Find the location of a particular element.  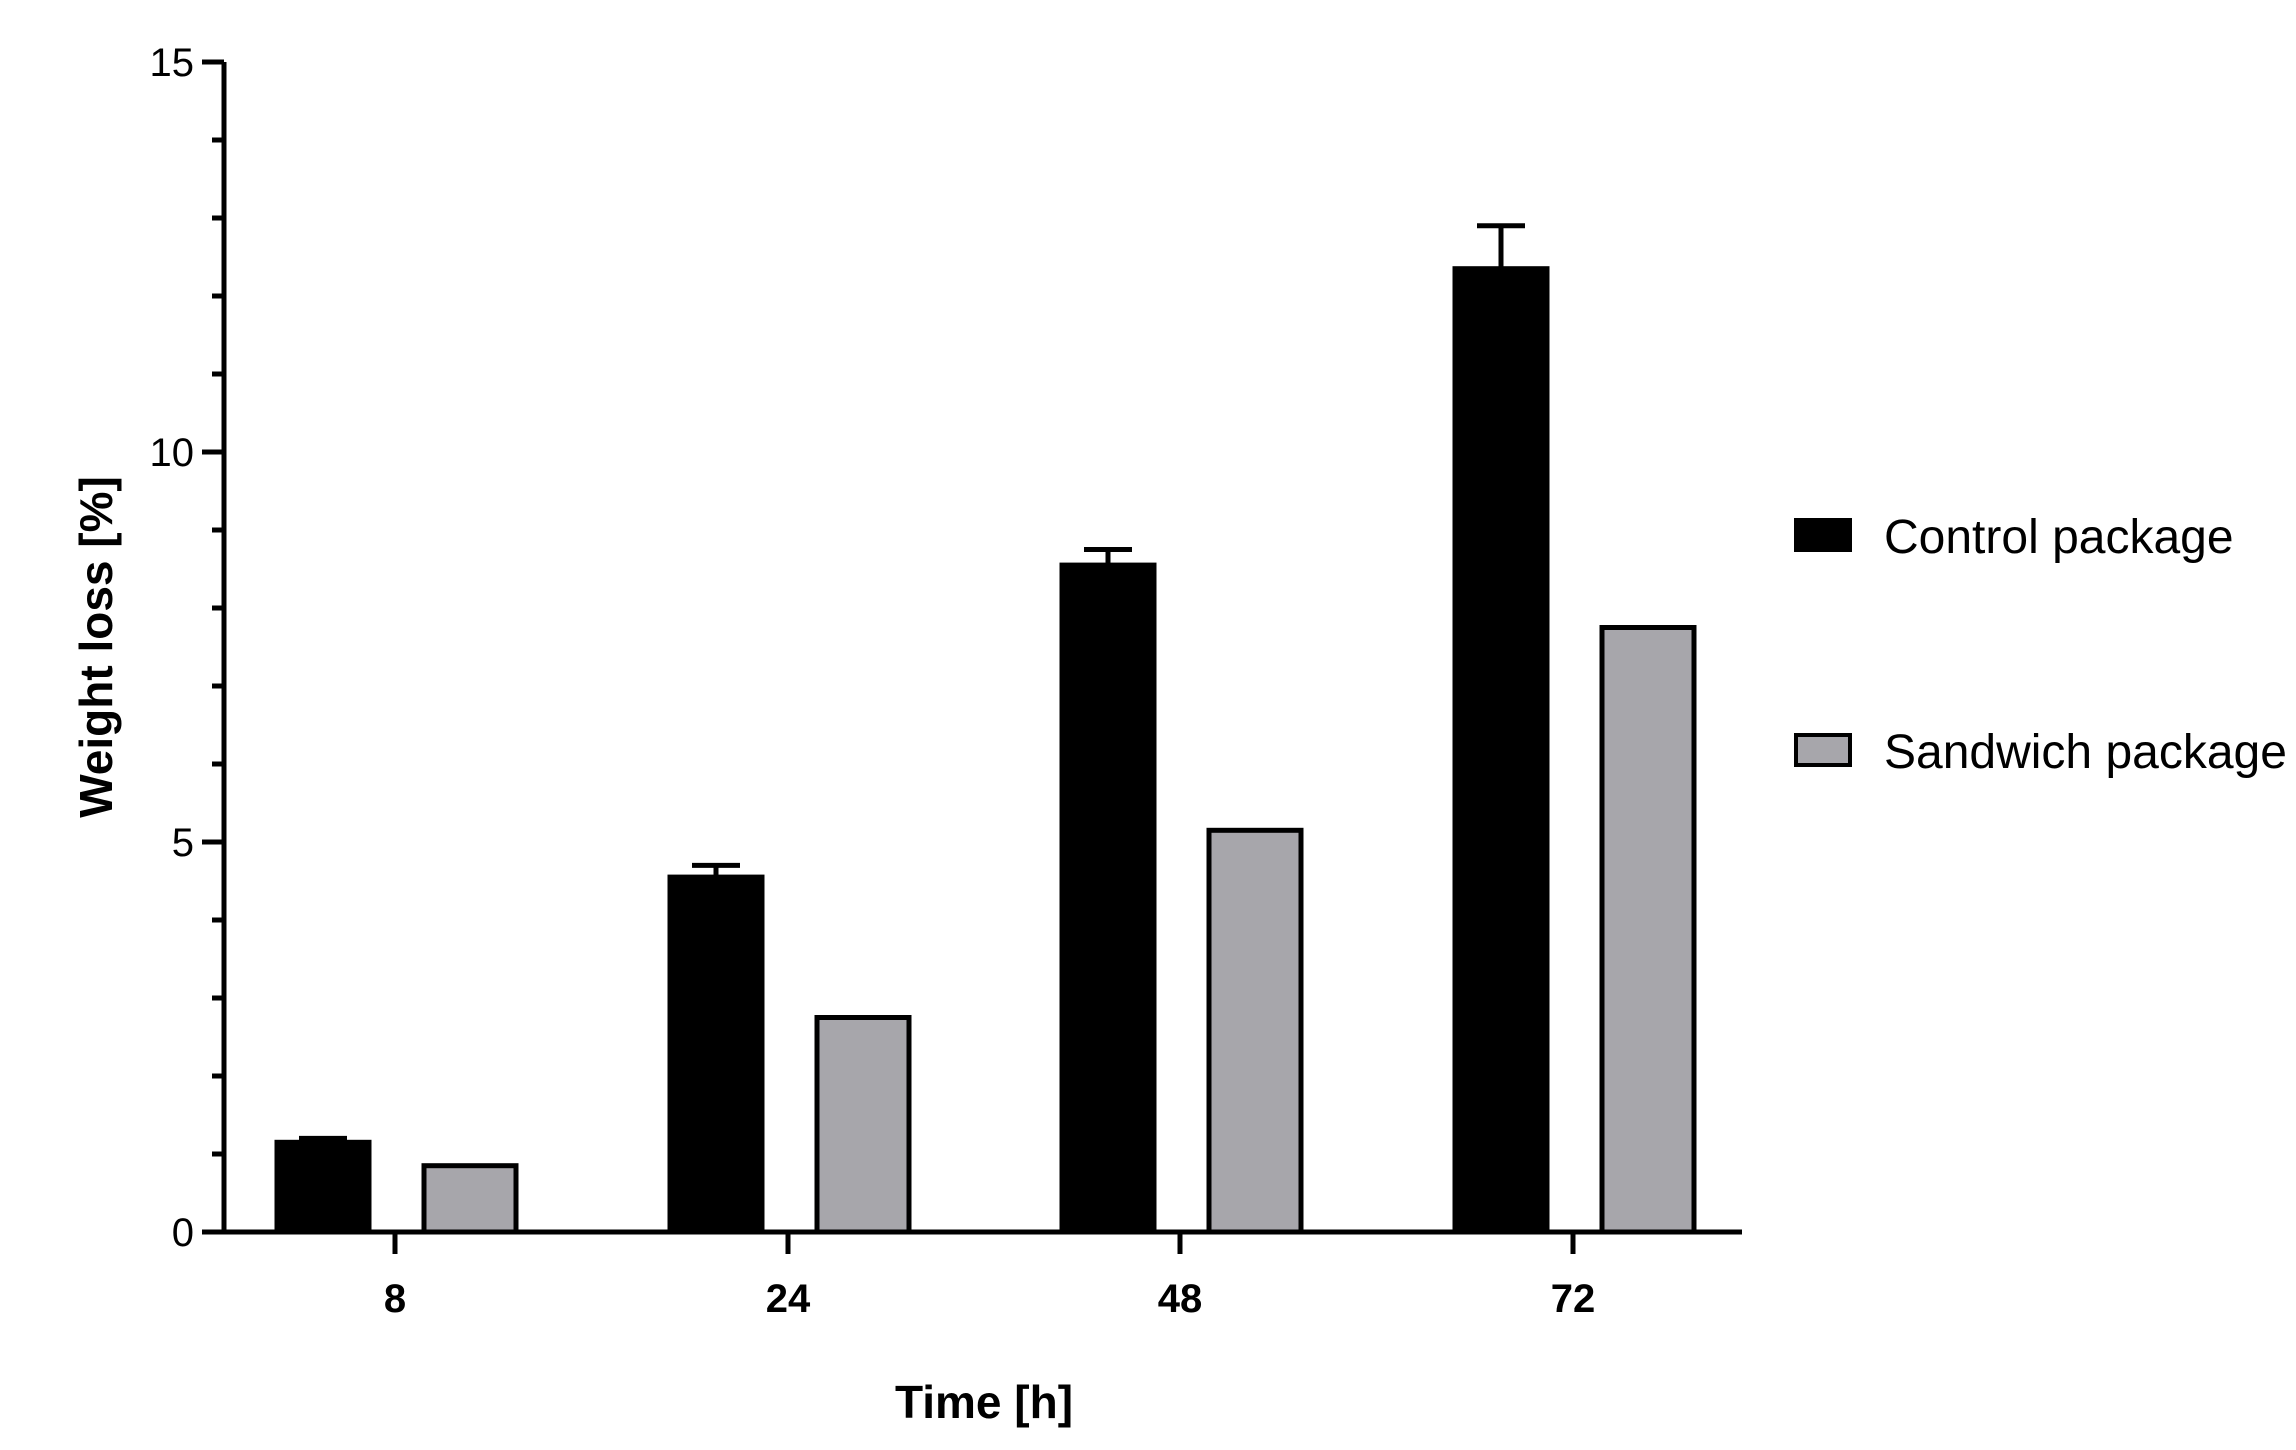

legend-label-sandwich: Sandwich package is located at coordinates (2085, 752).